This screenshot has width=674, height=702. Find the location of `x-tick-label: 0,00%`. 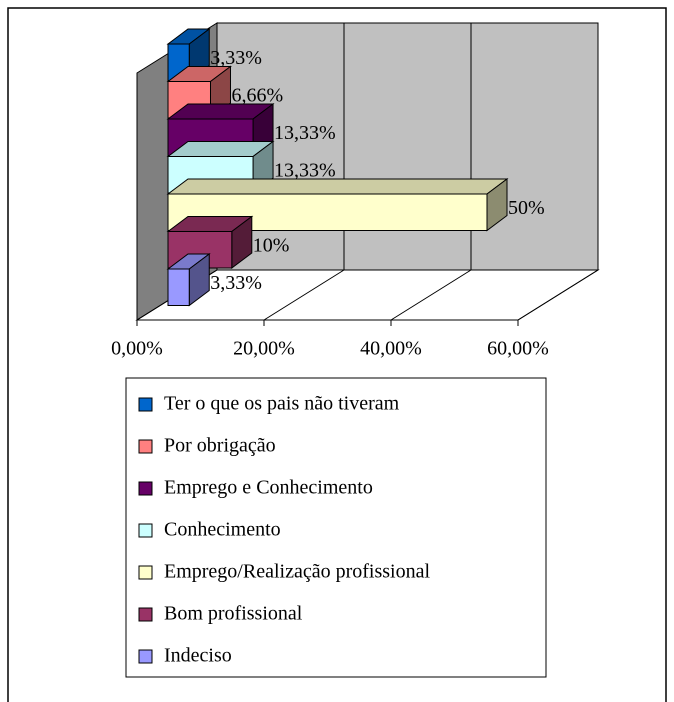

x-tick-label: 0,00% is located at coordinates (137, 349).